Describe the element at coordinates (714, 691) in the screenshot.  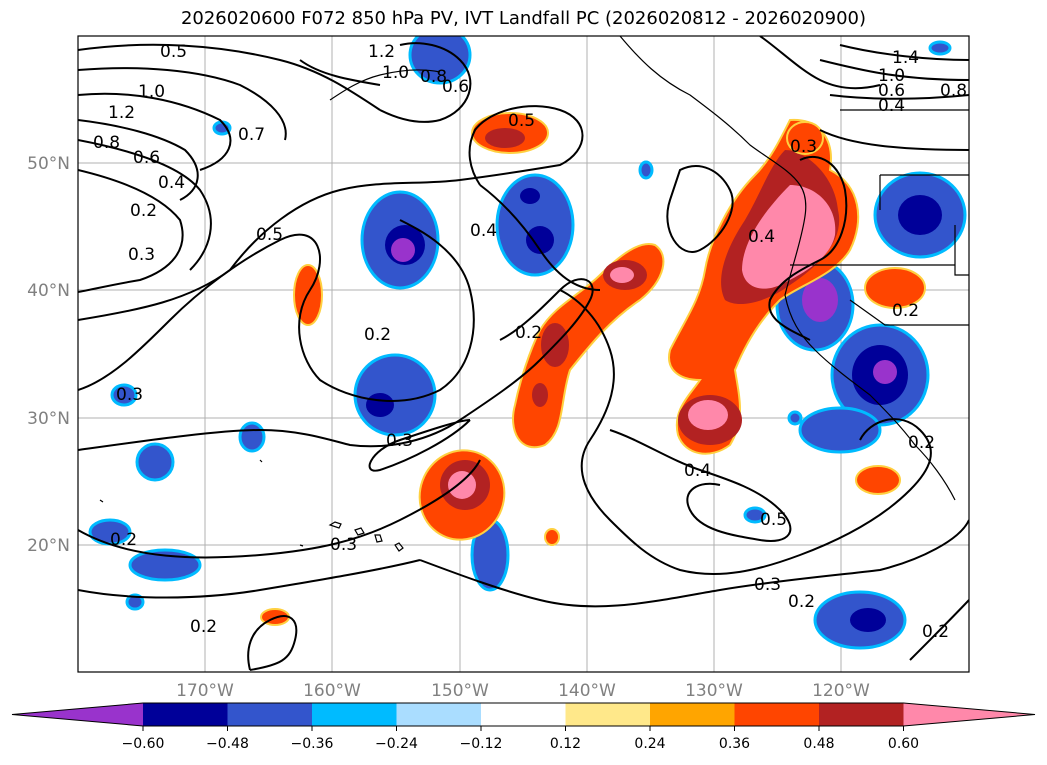
I see `lon-label: 130°W` at that location.